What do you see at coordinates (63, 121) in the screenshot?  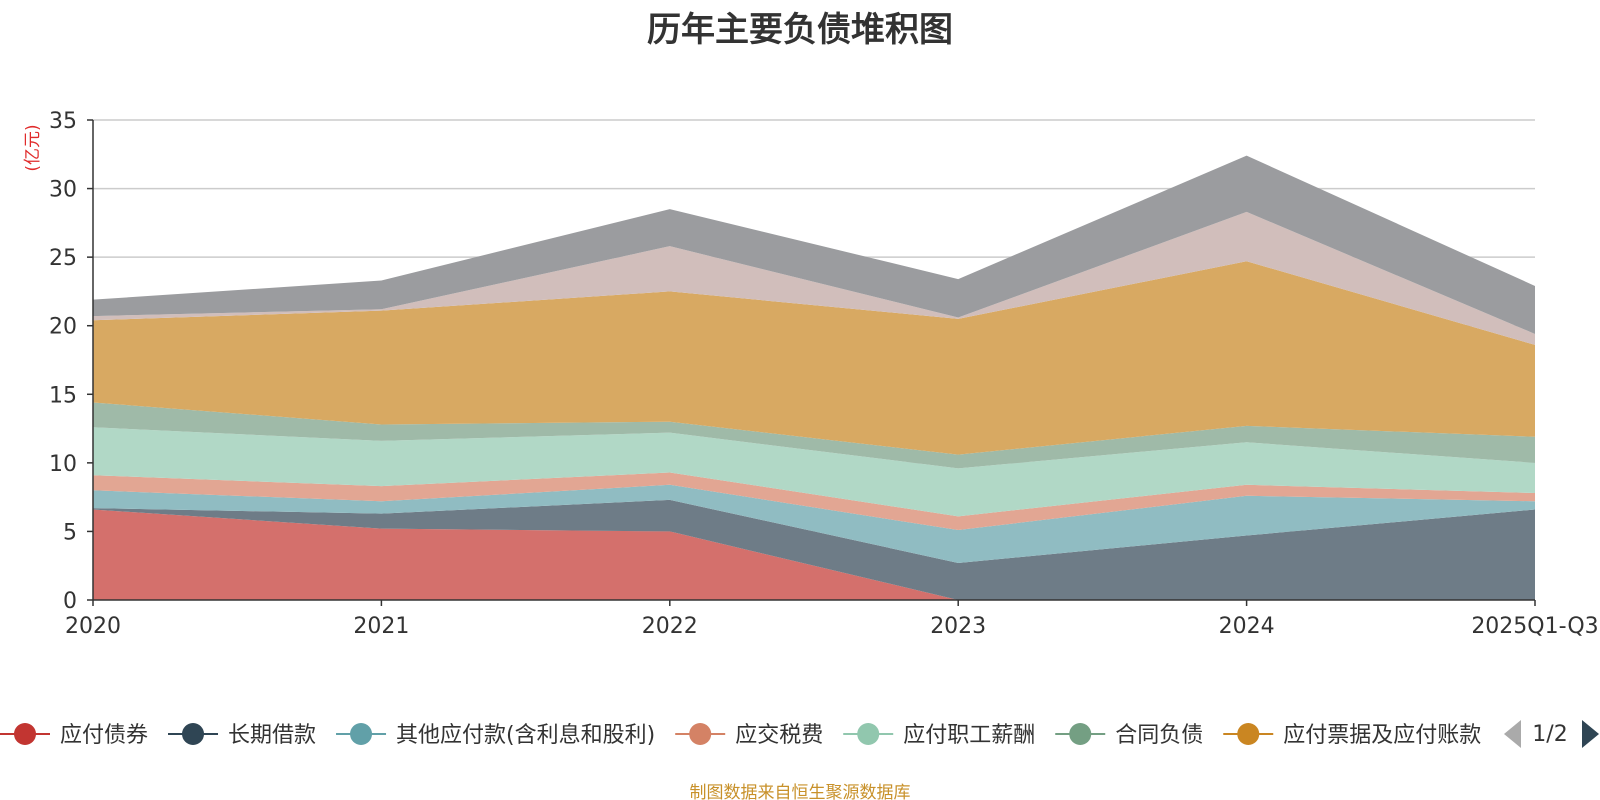 I see `y-tick-label: 35` at bounding box center [63, 121].